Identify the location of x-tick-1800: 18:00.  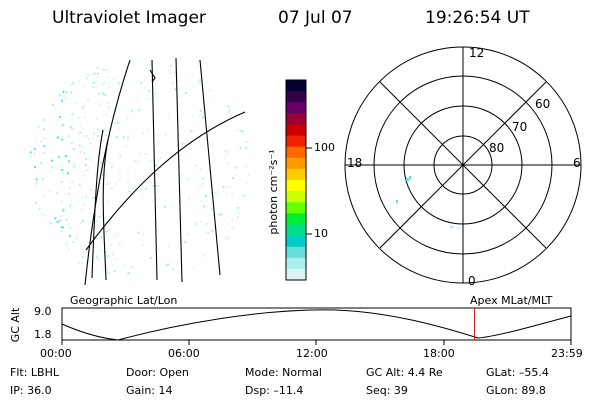
(439, 353).